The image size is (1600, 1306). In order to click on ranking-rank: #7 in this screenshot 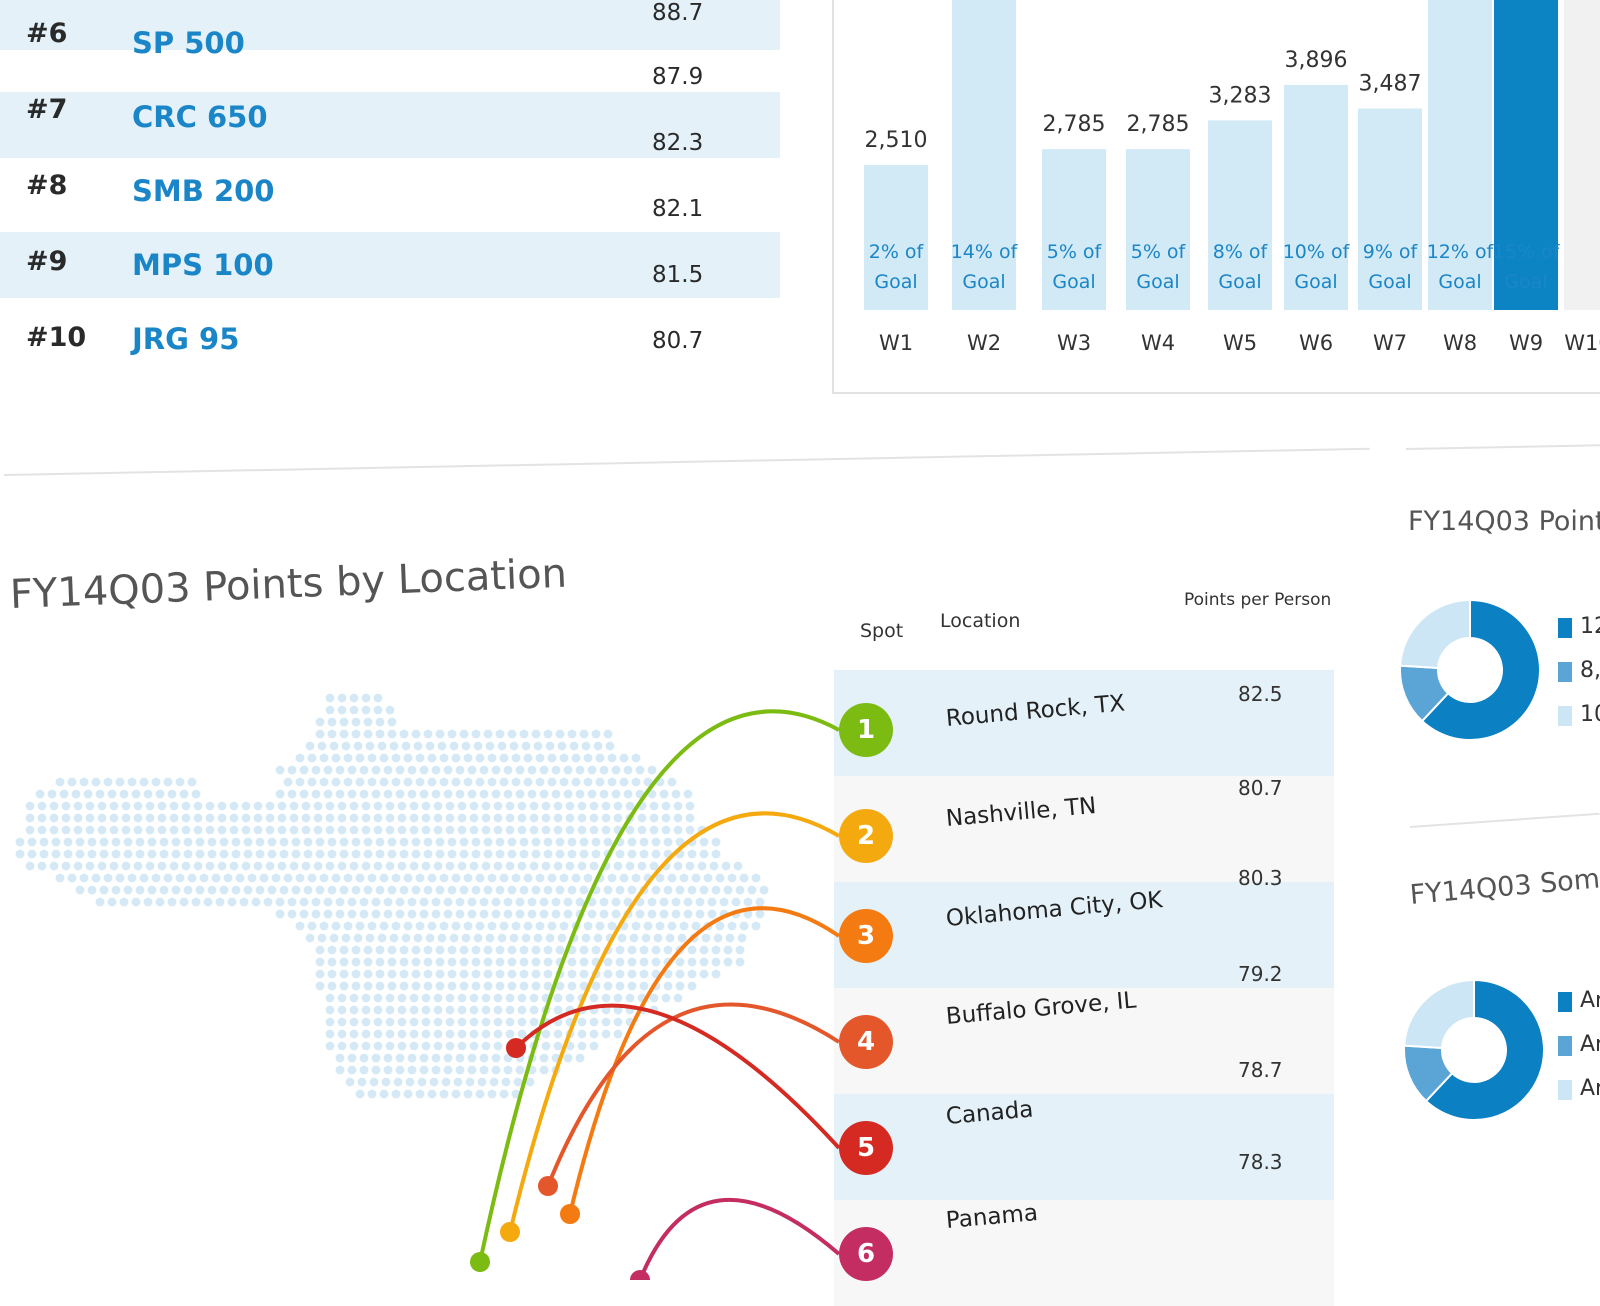, I will do `click(47, 109)`.